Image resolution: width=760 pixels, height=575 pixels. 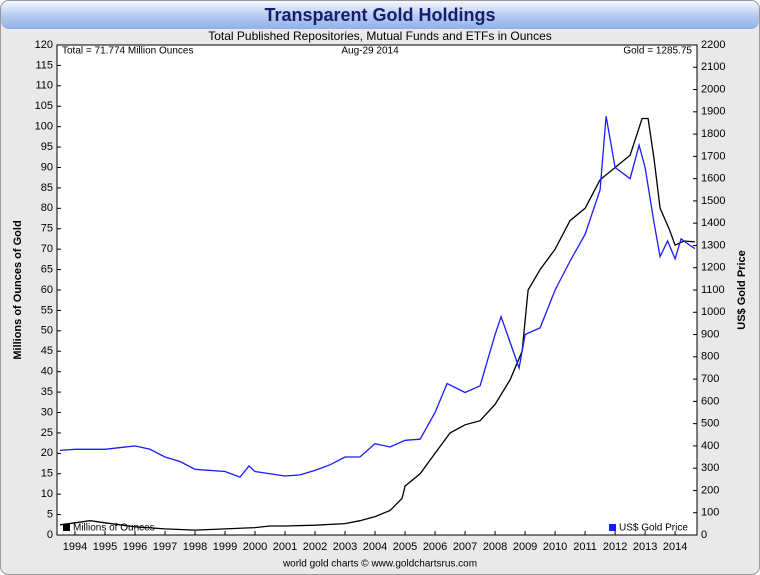 I want to click on y2-tick-label: 2000, so click(x=713, y=89).